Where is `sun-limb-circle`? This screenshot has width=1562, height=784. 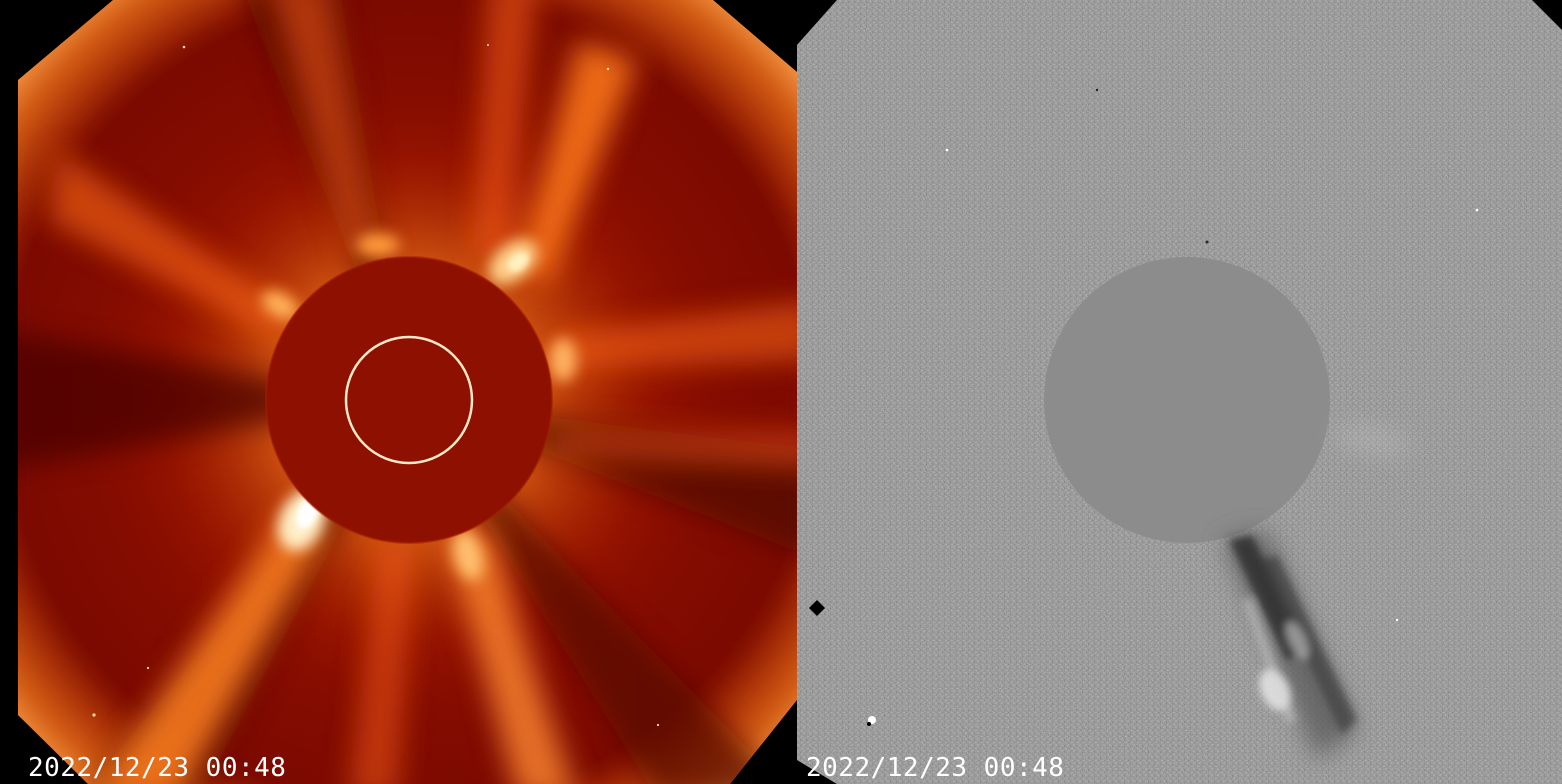
sun-limb-circle is located at coordinates (409, 400).